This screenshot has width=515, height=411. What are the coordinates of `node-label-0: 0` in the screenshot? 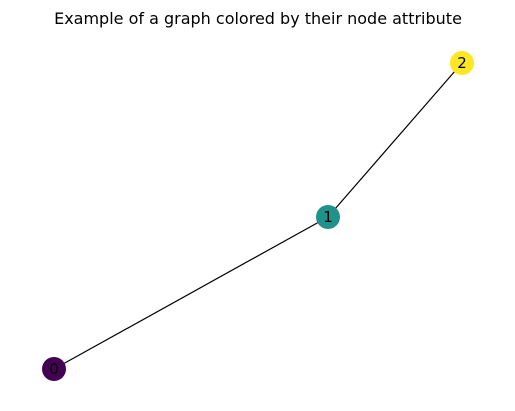 It's located at (54, 369).